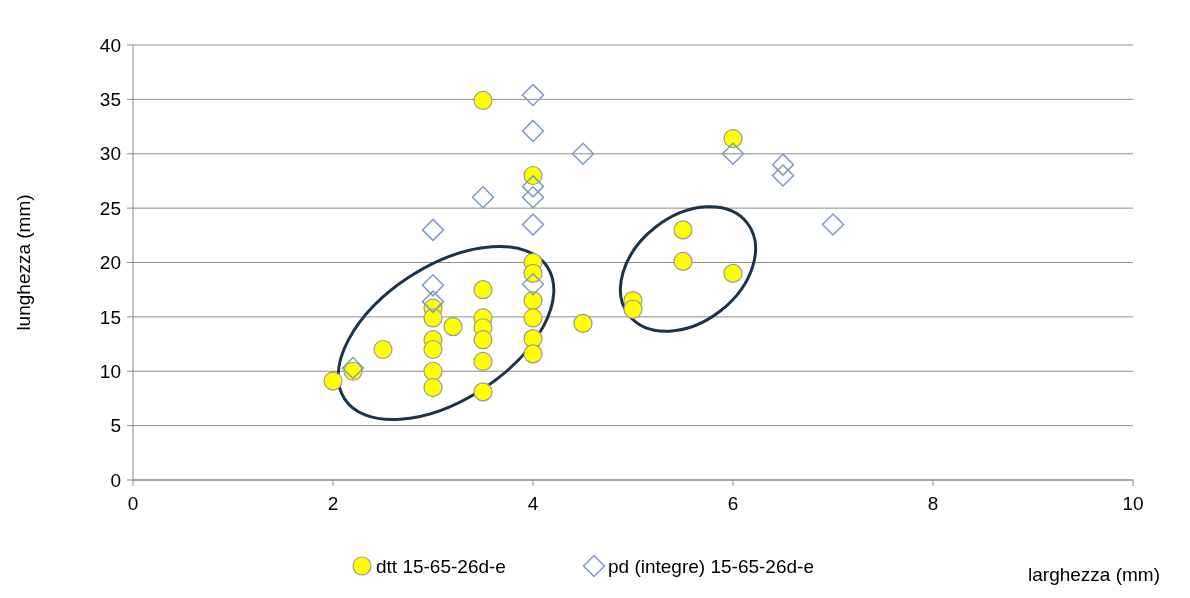 The image size is (1190, 598). Describe the element at coordinates (110, 371) in the screenshot. I see `y-tick-label: 10` at that location.